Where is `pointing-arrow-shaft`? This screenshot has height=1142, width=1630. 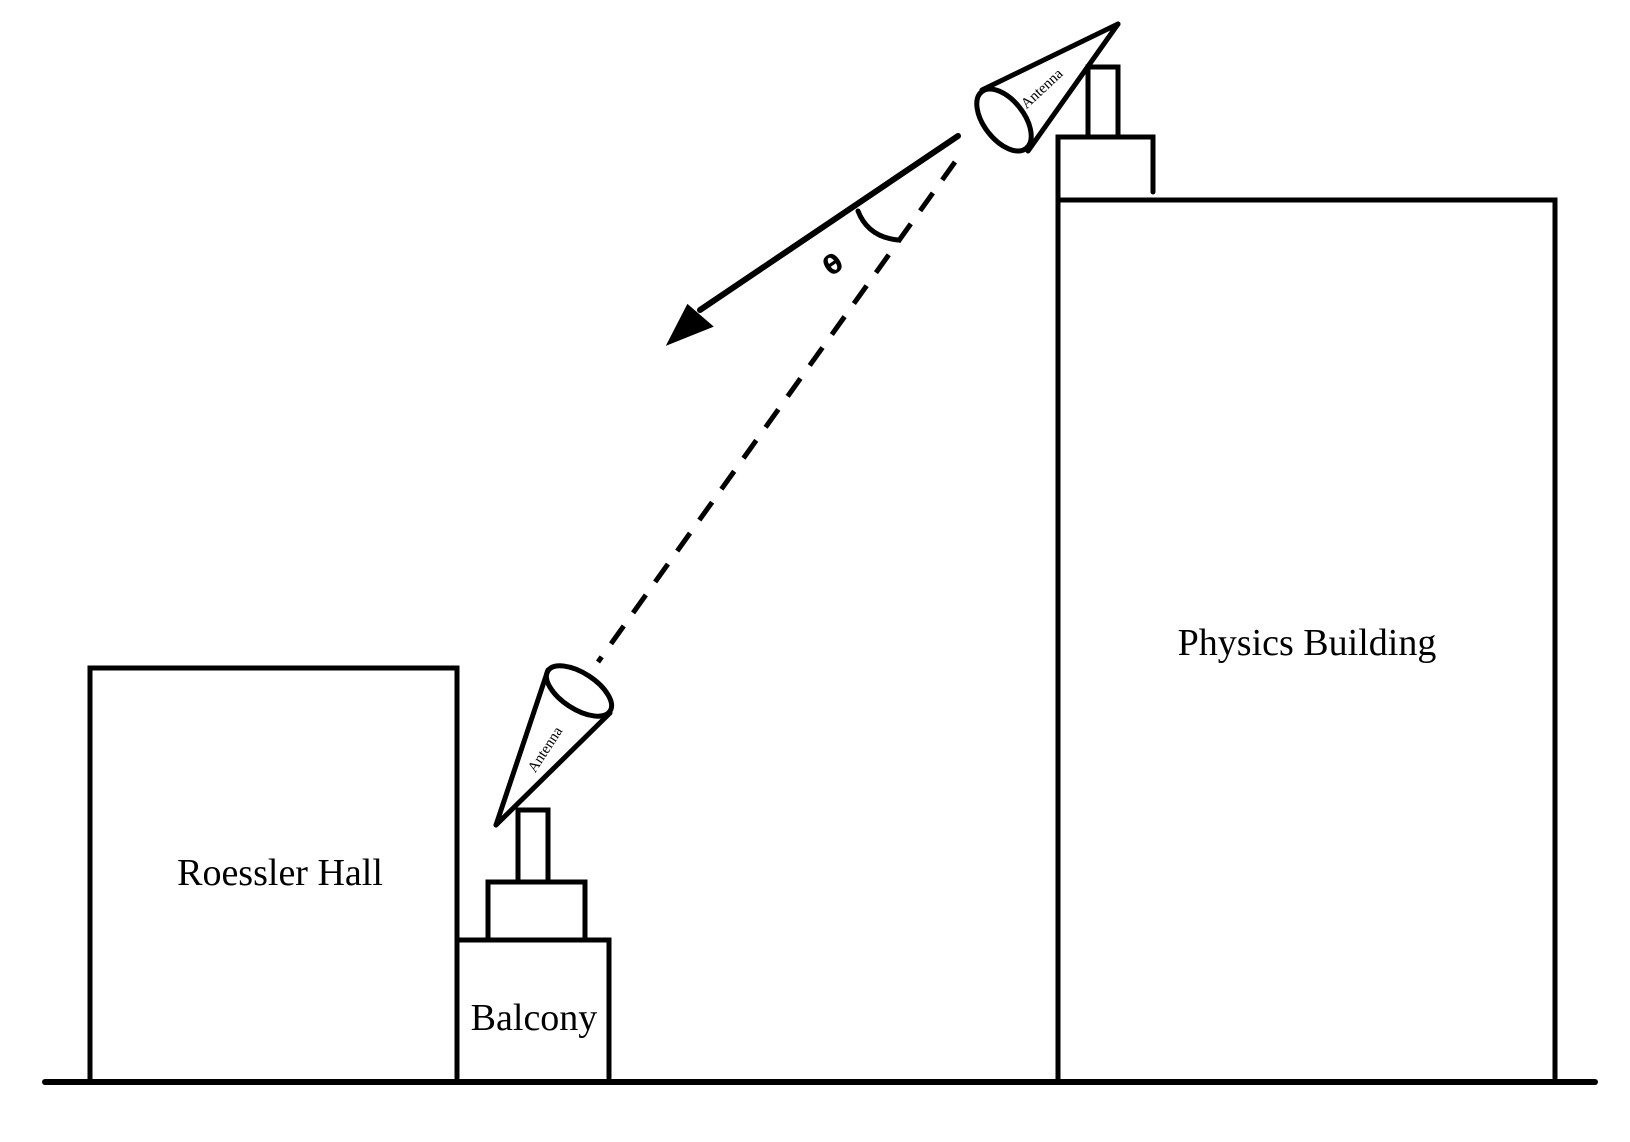
pointing-arrow-shaft is located at coordinates (829, 223).